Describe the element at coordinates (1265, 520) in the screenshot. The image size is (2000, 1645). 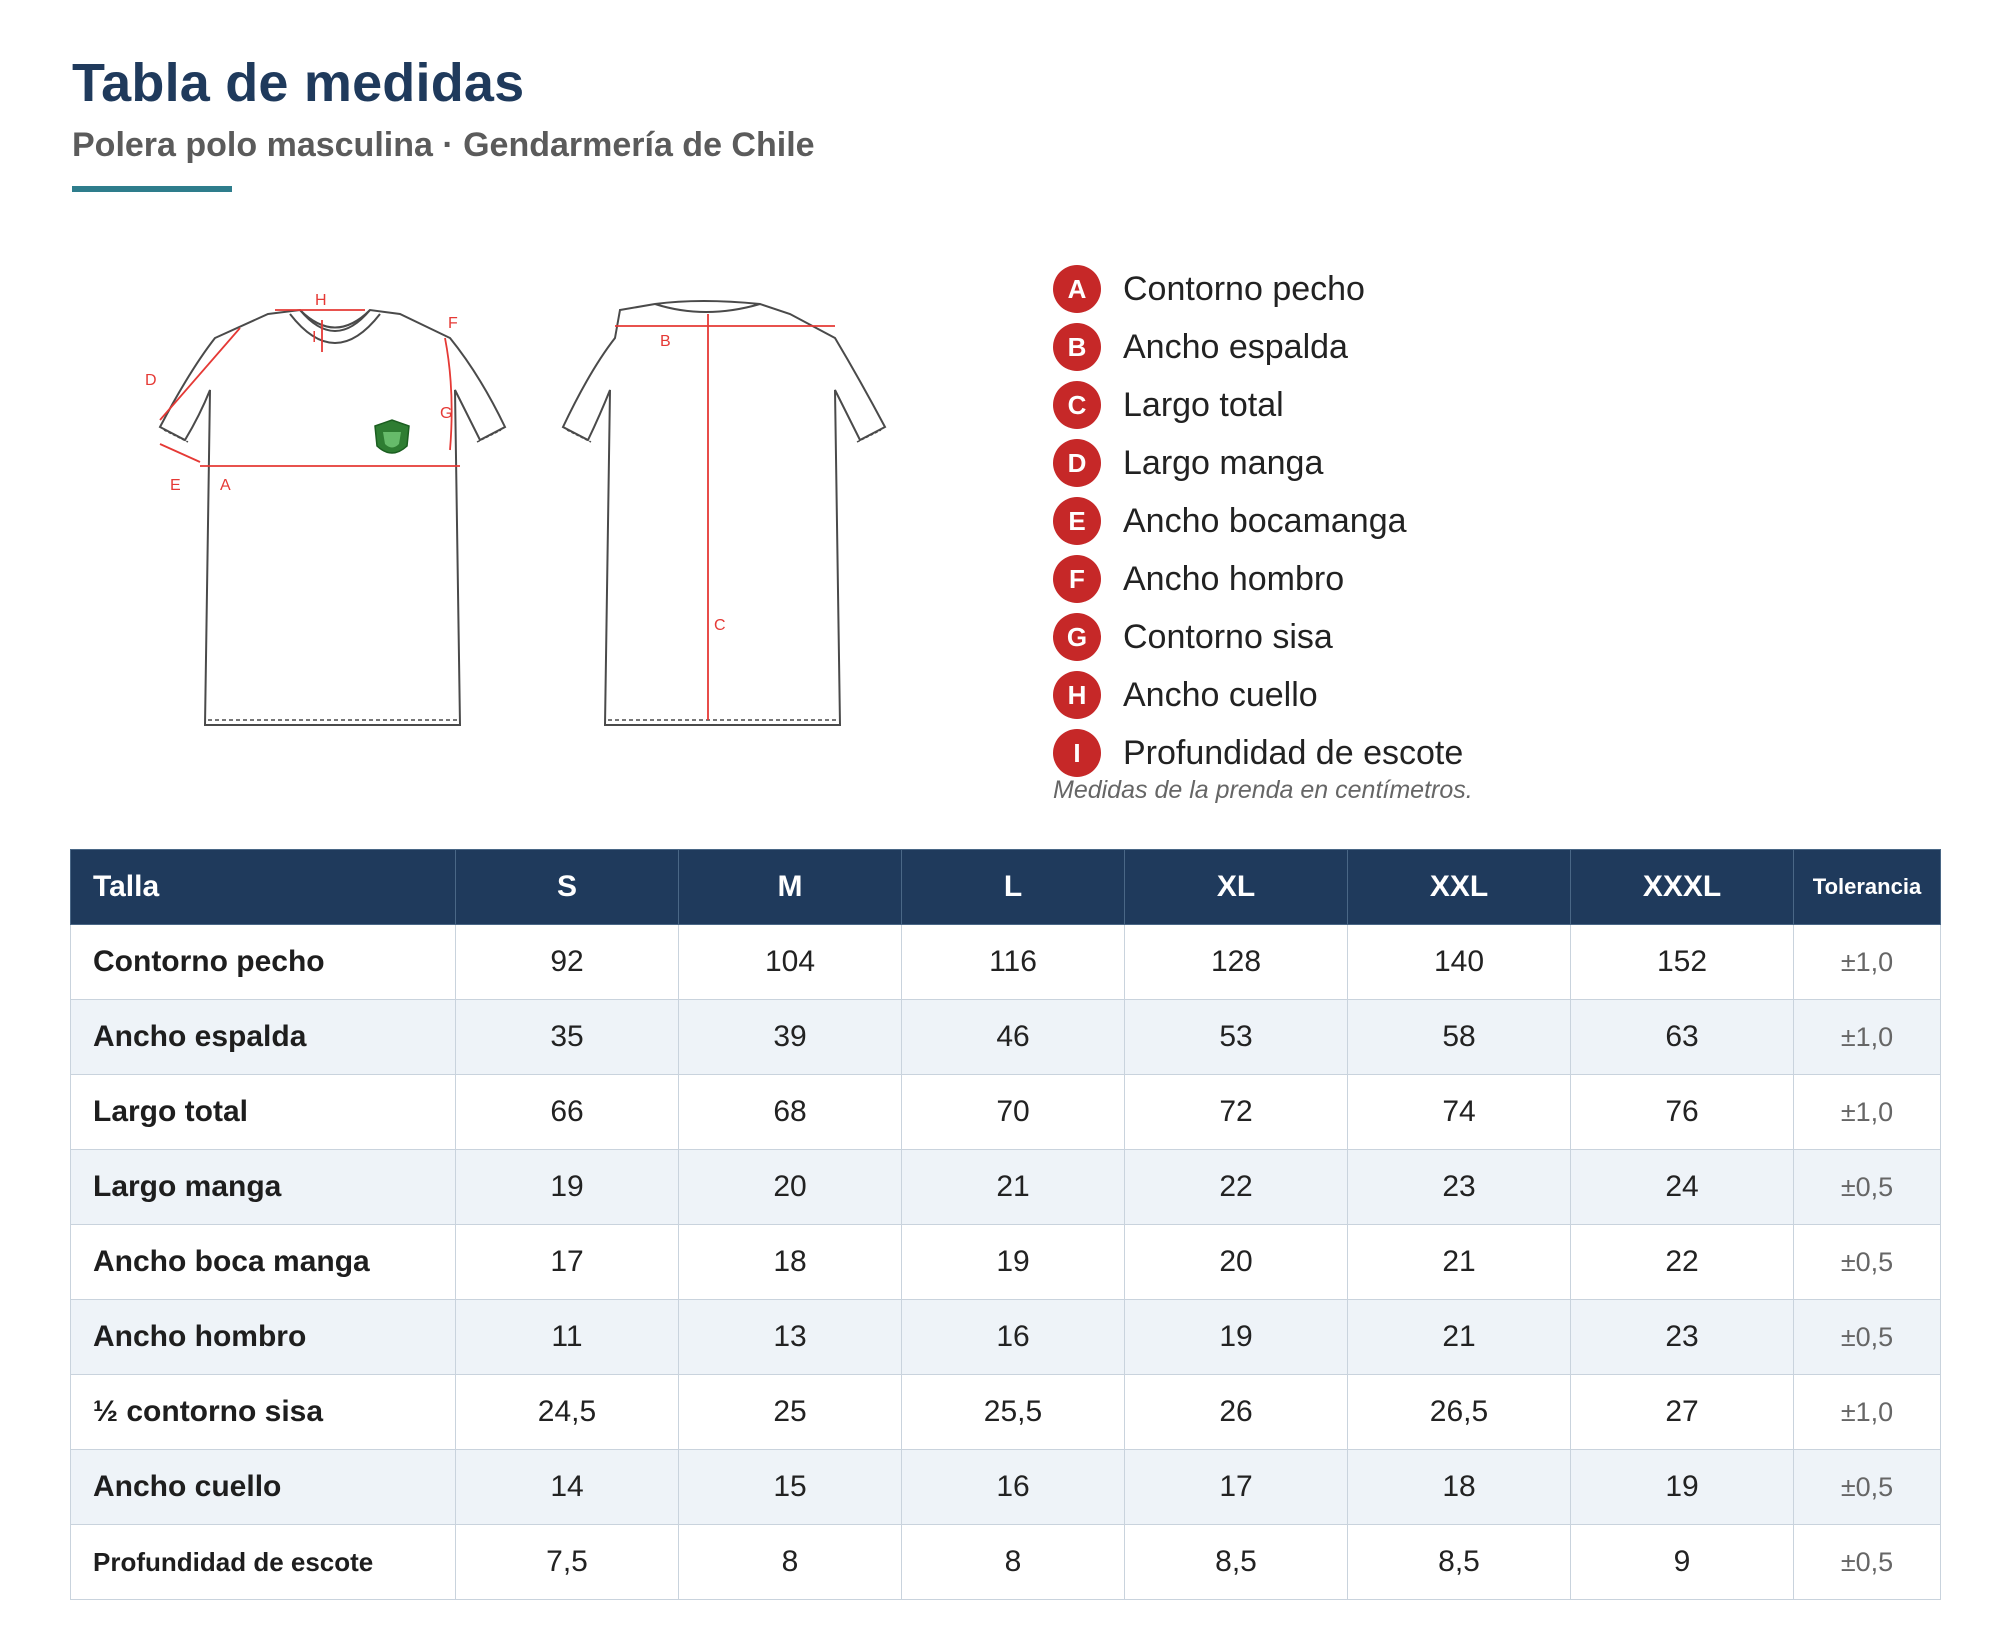
I see `legend-label: Ancho bocamanga` at that location.